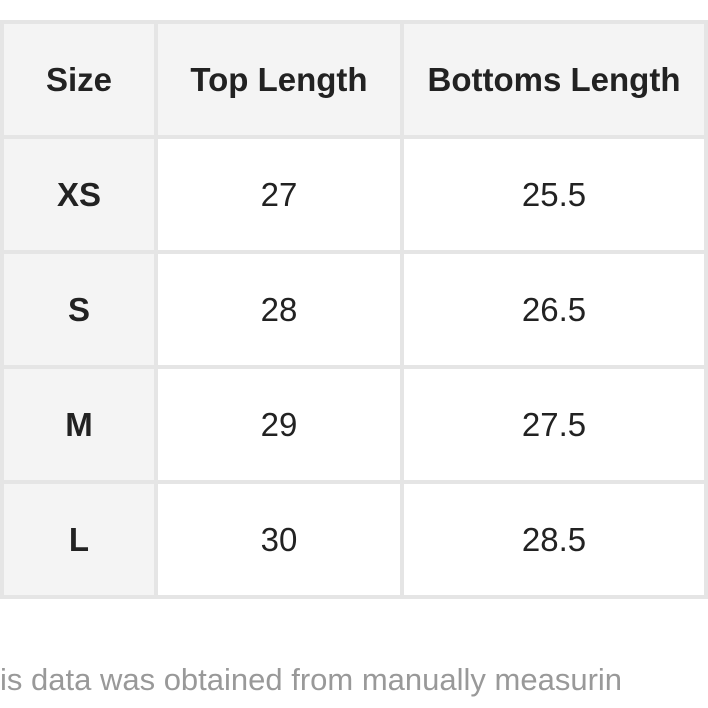 The image size is (708, 708). I want to click on bottoms-length-cell: 28.5, so click(554, 539).